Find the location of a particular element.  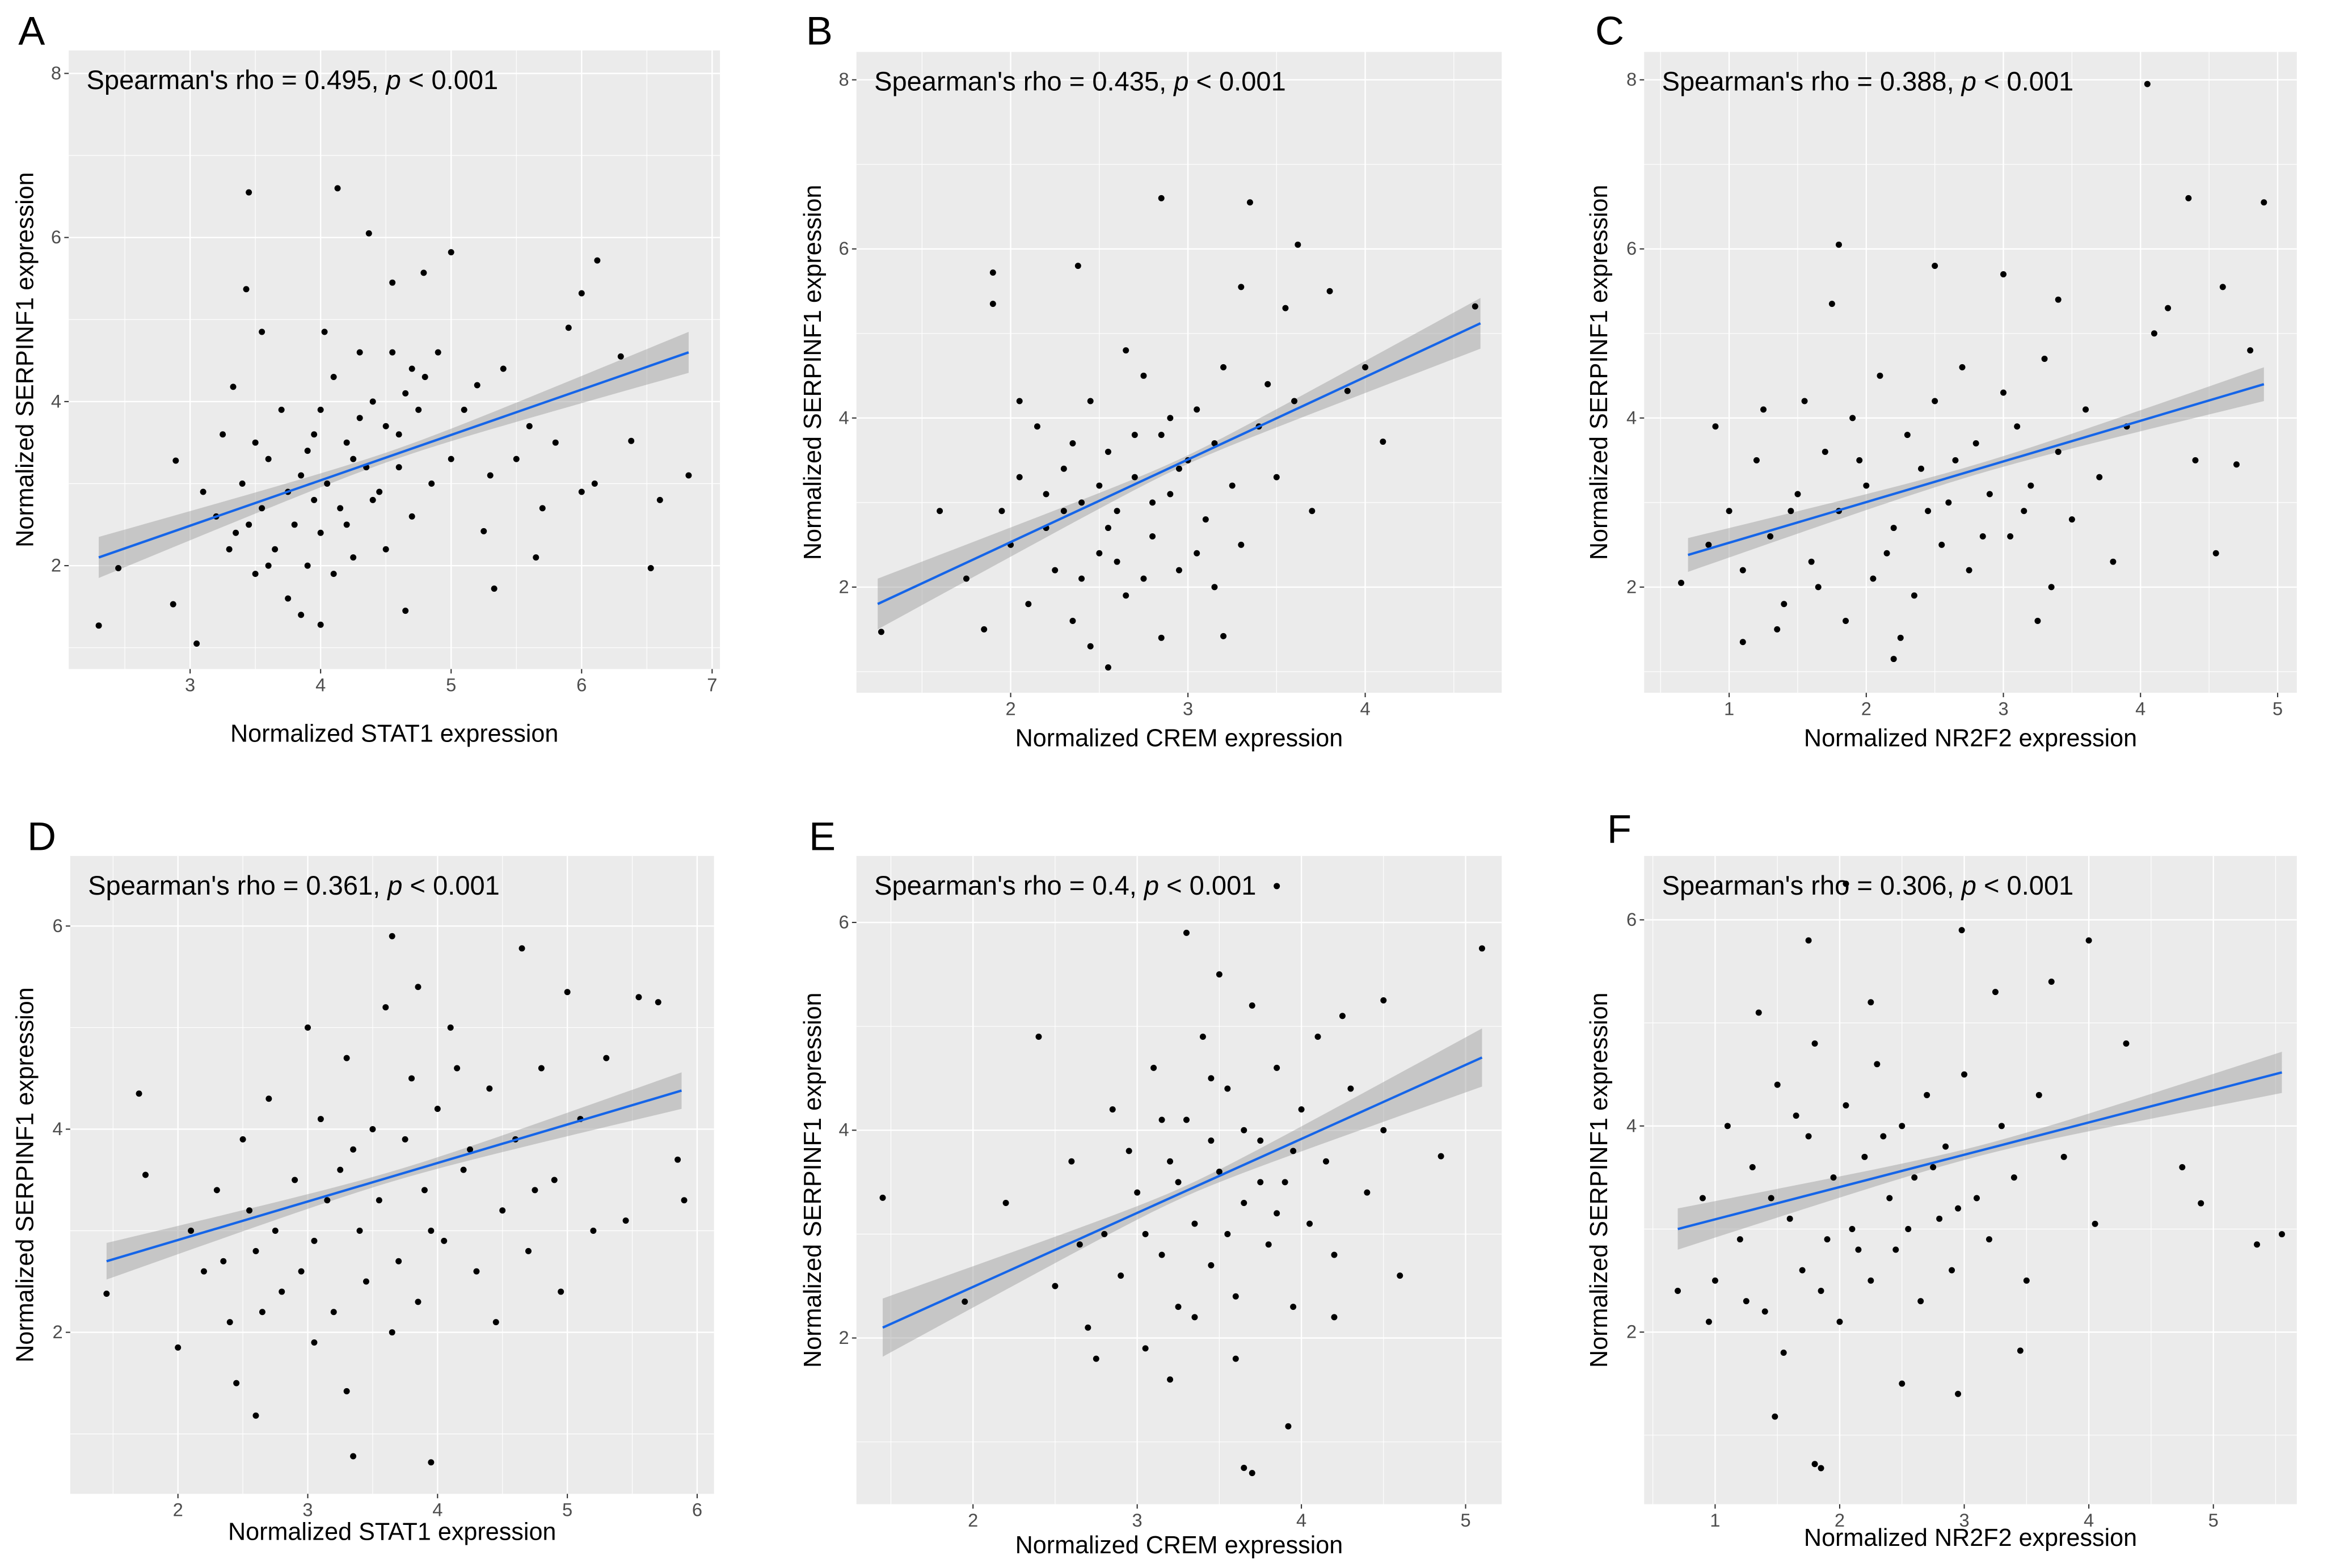

annotation-threshold: < 0.001 is located at coordinates (450, 885).